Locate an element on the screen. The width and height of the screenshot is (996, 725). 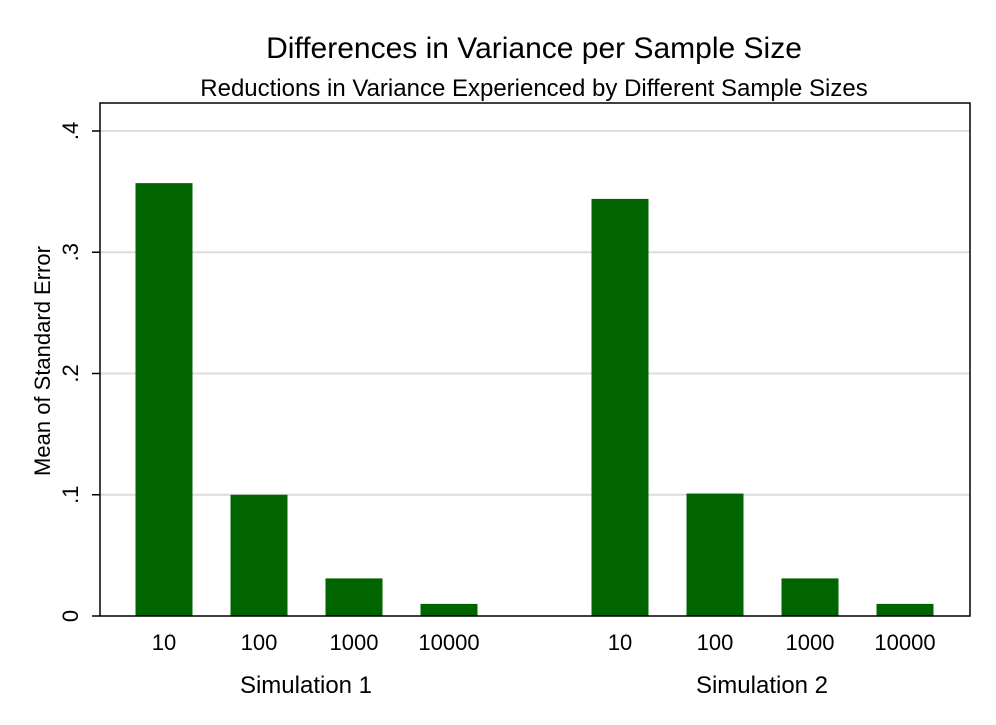
group-label: Simulation 2 is located at coordinates (762, 685).